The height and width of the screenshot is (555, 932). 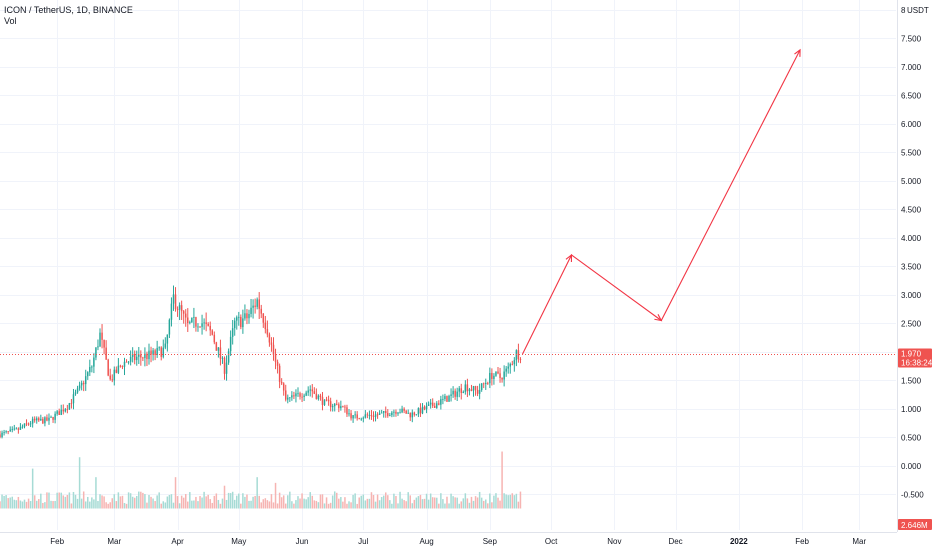 What do you see at coordinates (911, 266) in the screenshot?
I see `y-tick-label: 3.500` at bounding box center [911, 266].